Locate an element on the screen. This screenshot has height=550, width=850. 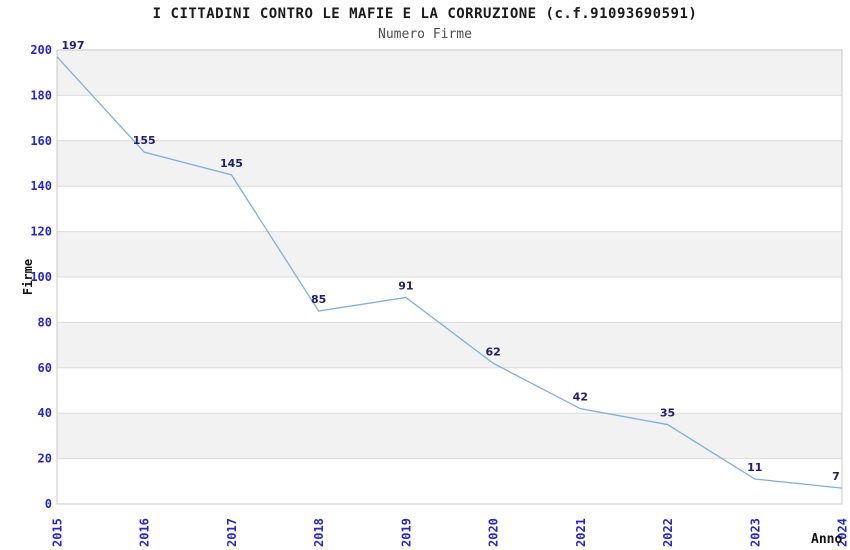
x-axis-title: Anno is located at coordinates (827, 539).